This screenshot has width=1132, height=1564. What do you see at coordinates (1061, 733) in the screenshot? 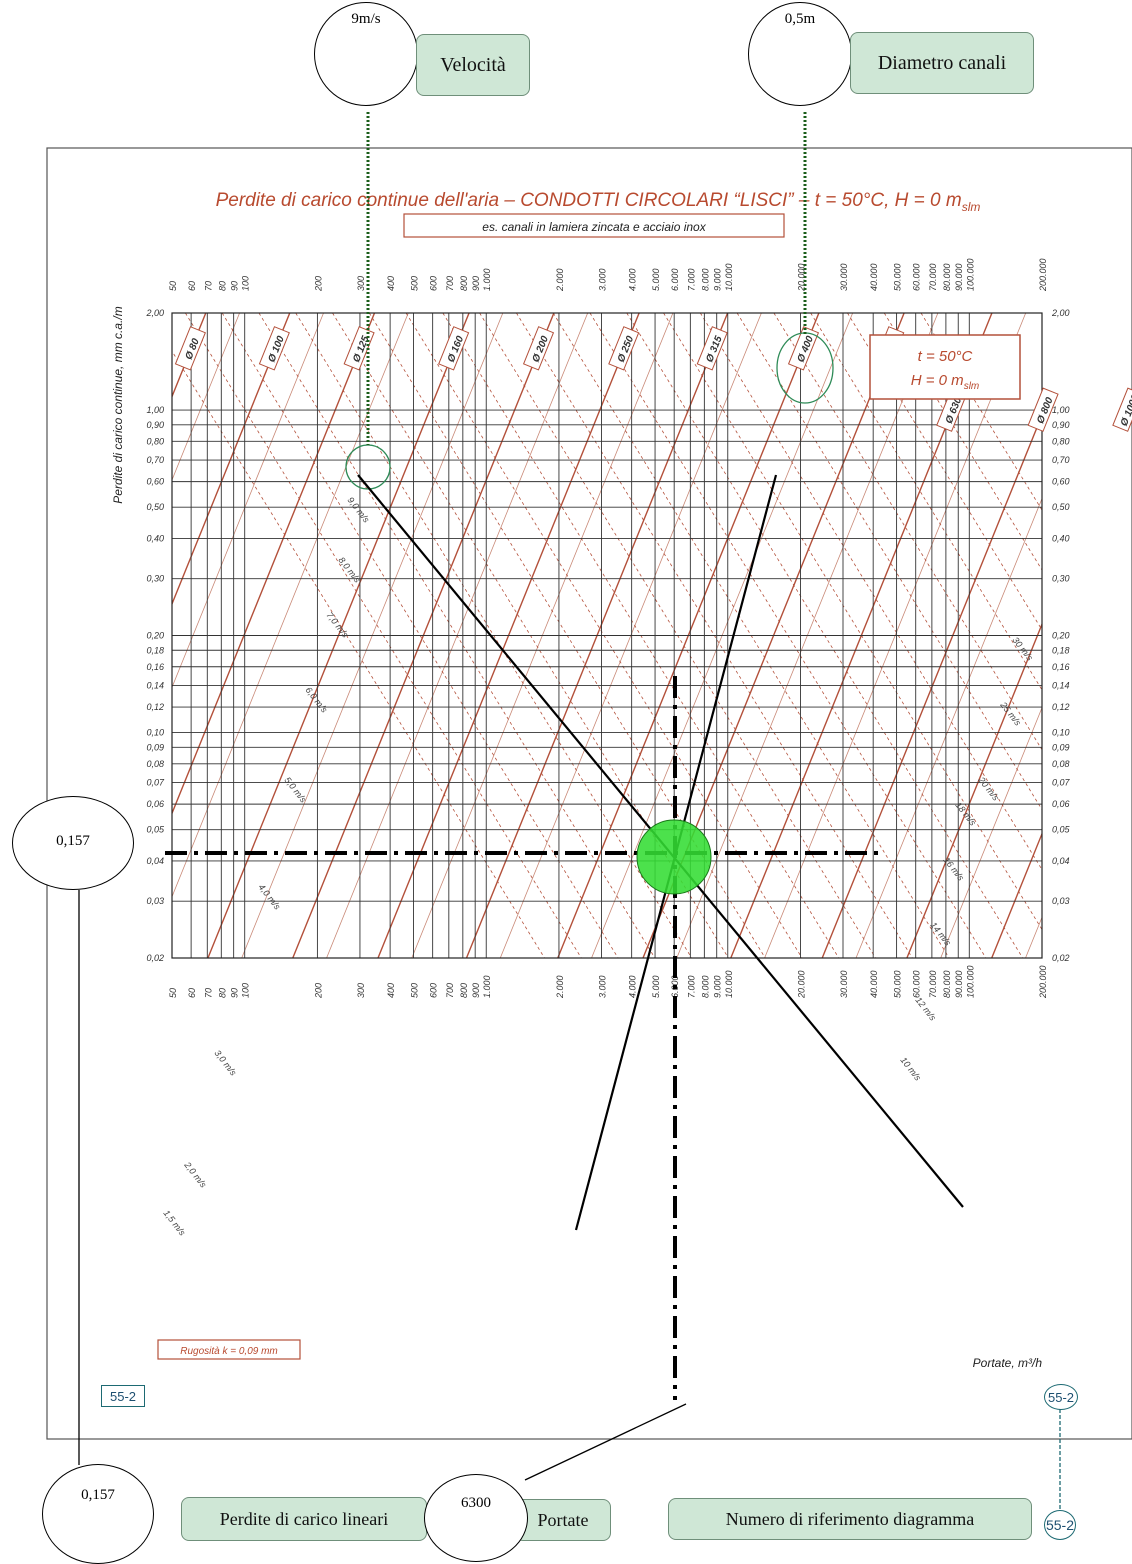
I see `y-tick-label-right: 0,10` at bounding box center [1061, 733].